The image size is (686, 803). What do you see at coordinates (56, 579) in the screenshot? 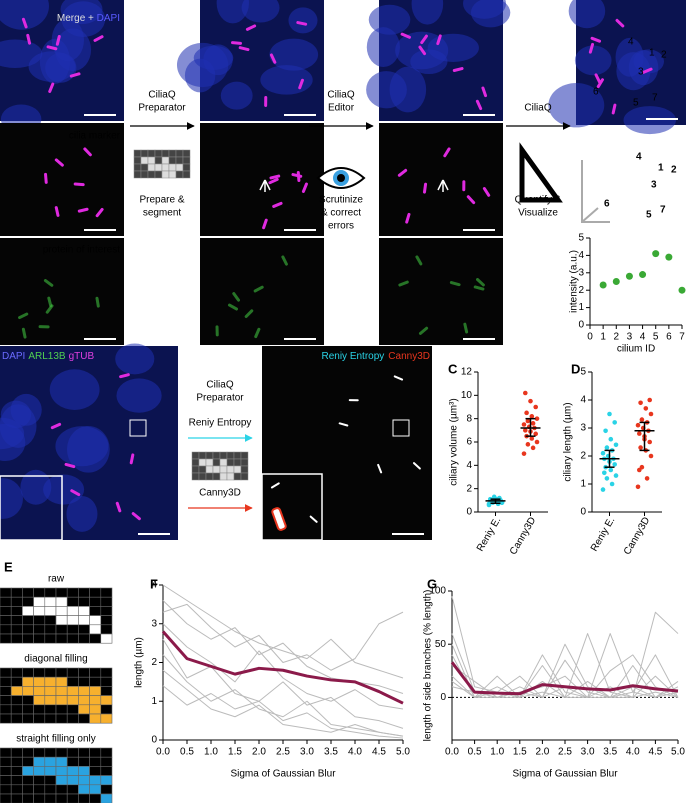
I see `grid-label: raw` at bounding box center [56, 579].